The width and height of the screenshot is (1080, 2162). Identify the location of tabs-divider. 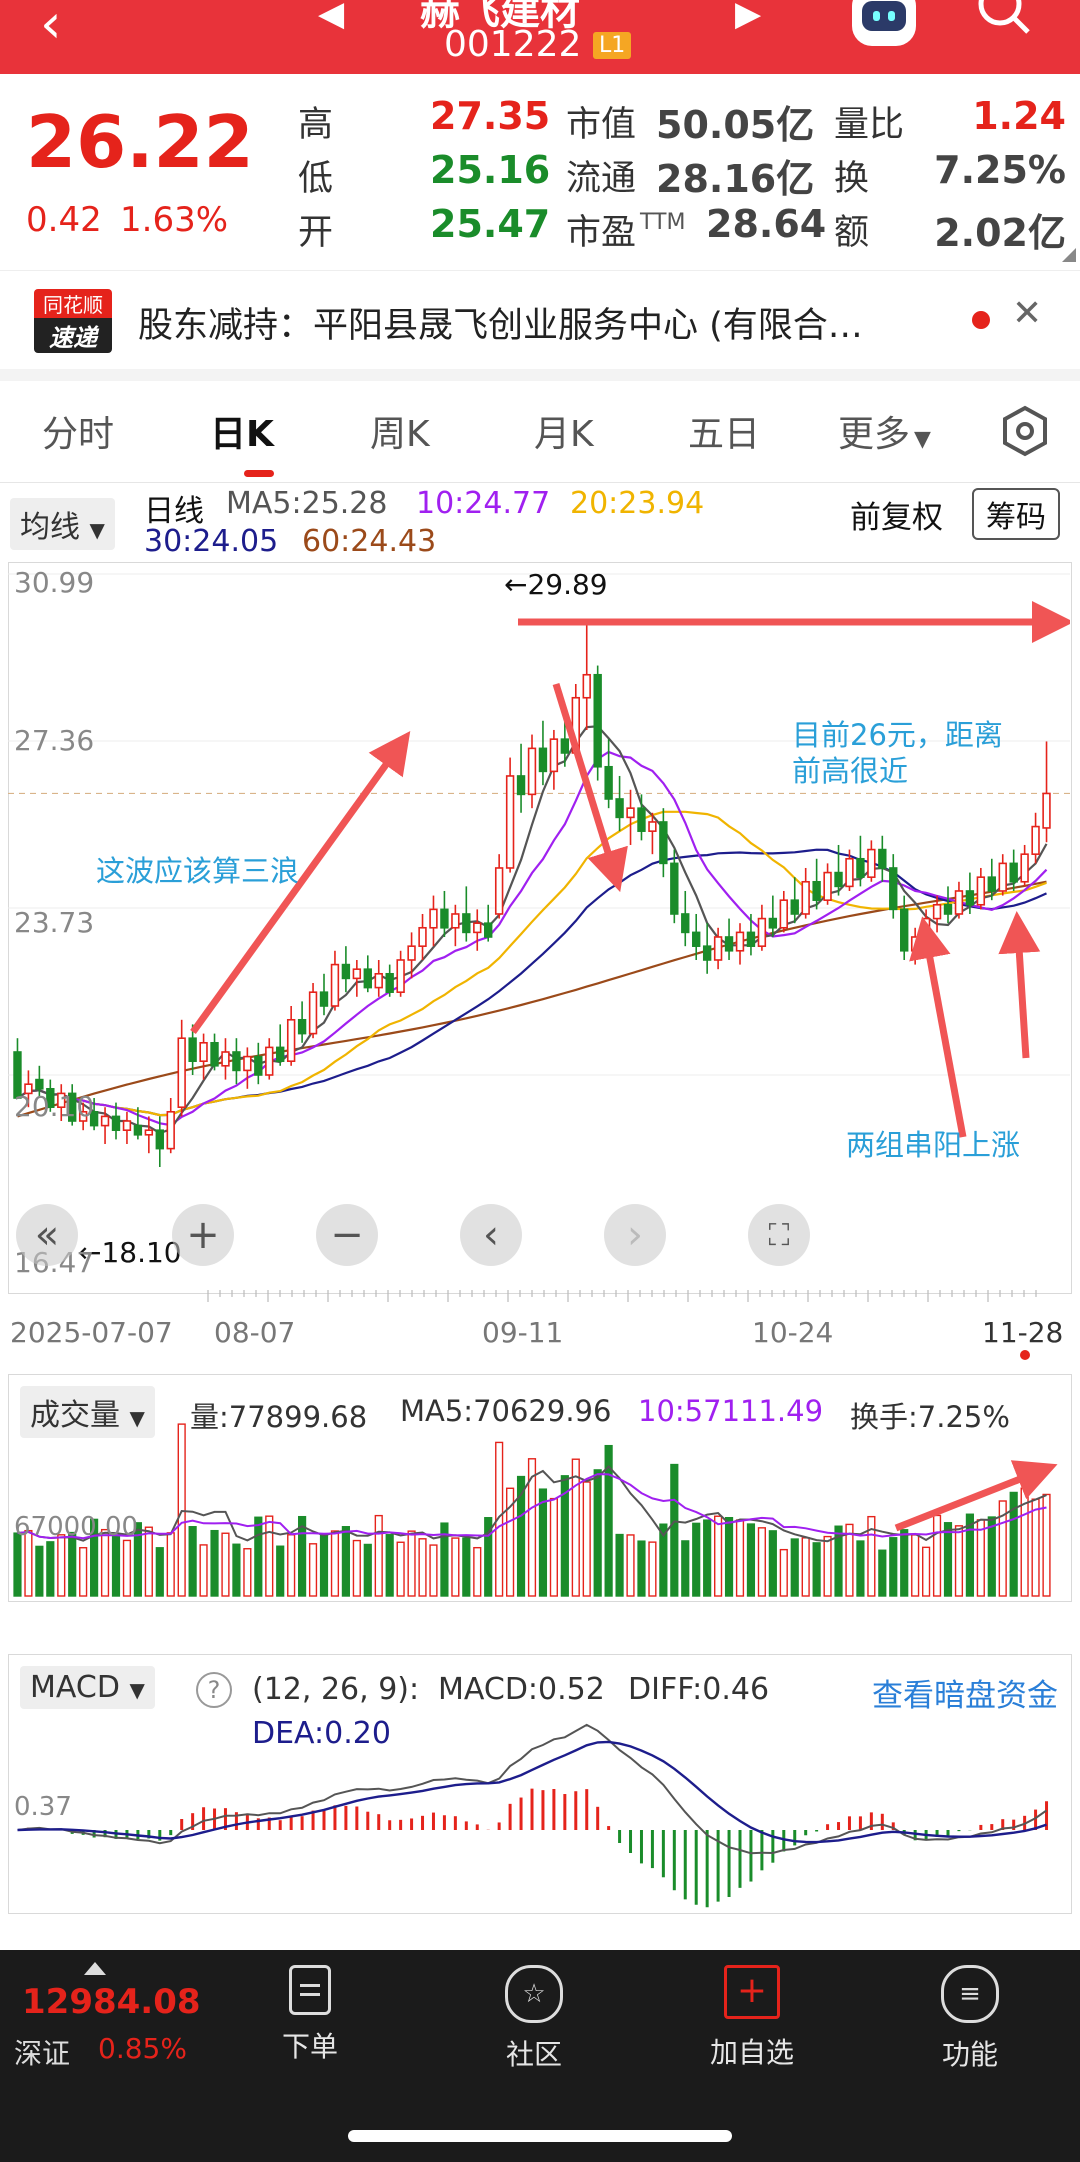
(540, 482).